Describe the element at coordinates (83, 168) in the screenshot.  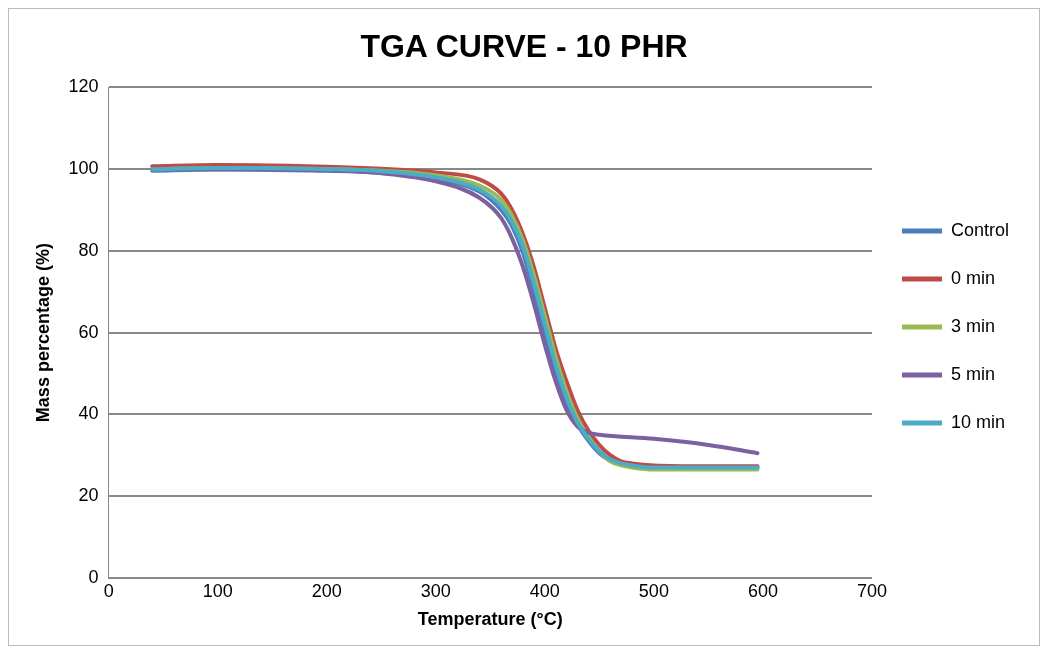
I see `y-tick-label: 100` at that location.